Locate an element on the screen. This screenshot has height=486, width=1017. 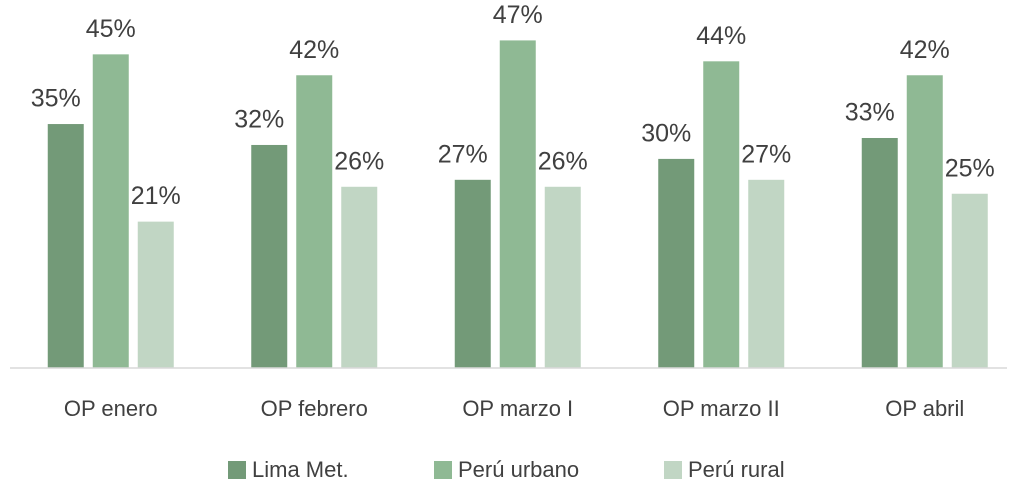
data-label: 21% is located at coordinates (156, 196).